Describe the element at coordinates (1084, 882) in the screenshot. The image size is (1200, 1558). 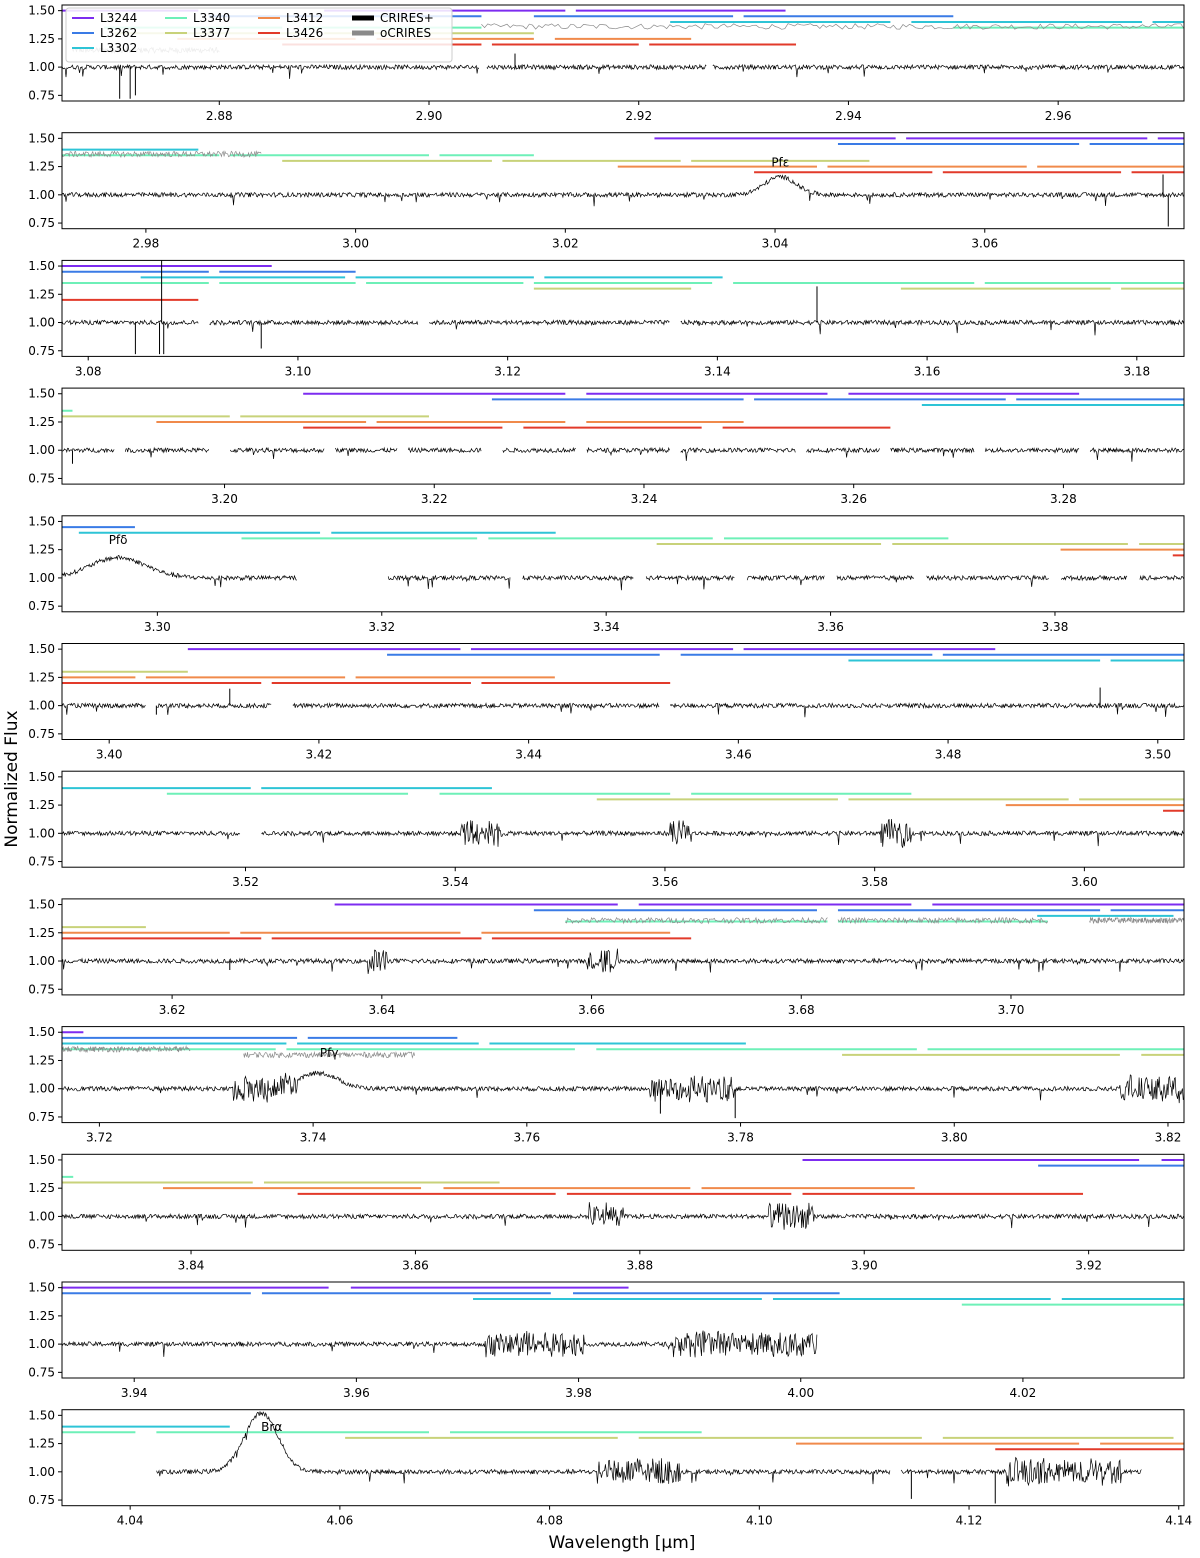
I see `x-tick-label: 3.60` at that location.